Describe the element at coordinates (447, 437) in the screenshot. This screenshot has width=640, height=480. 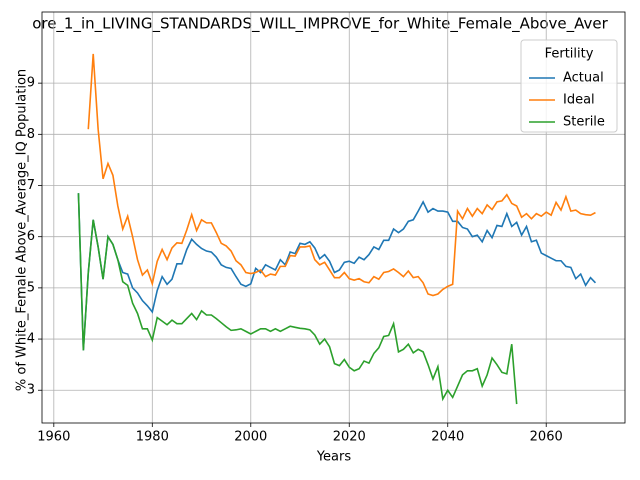
I see `x-tick-label: 2040` at that location.